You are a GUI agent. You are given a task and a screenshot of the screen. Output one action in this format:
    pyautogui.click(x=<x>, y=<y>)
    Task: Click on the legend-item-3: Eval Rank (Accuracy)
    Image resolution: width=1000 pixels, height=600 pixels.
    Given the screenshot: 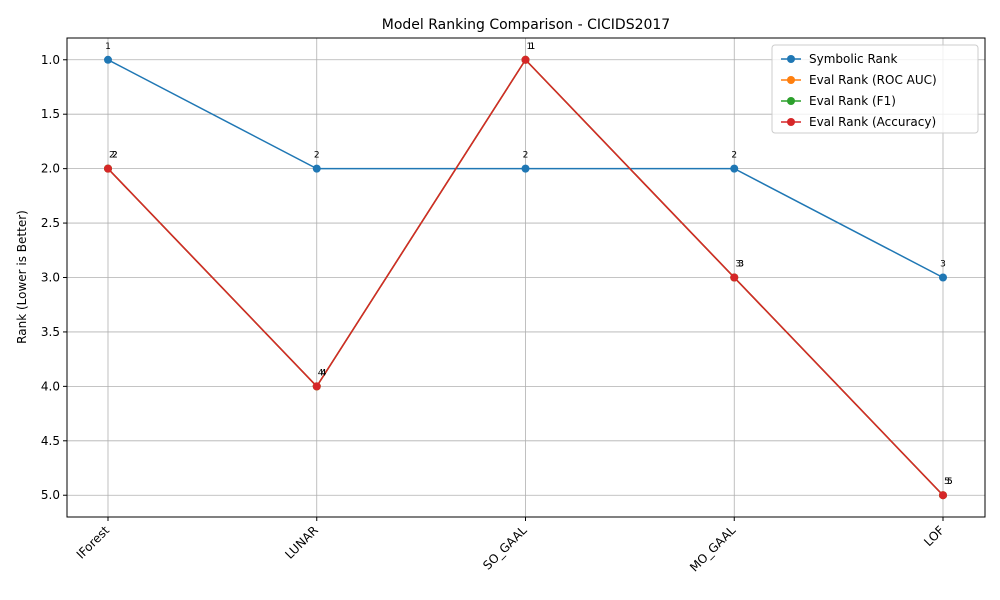 What is the action you would take?
    pyautogui.click(x=858, y=122)
    